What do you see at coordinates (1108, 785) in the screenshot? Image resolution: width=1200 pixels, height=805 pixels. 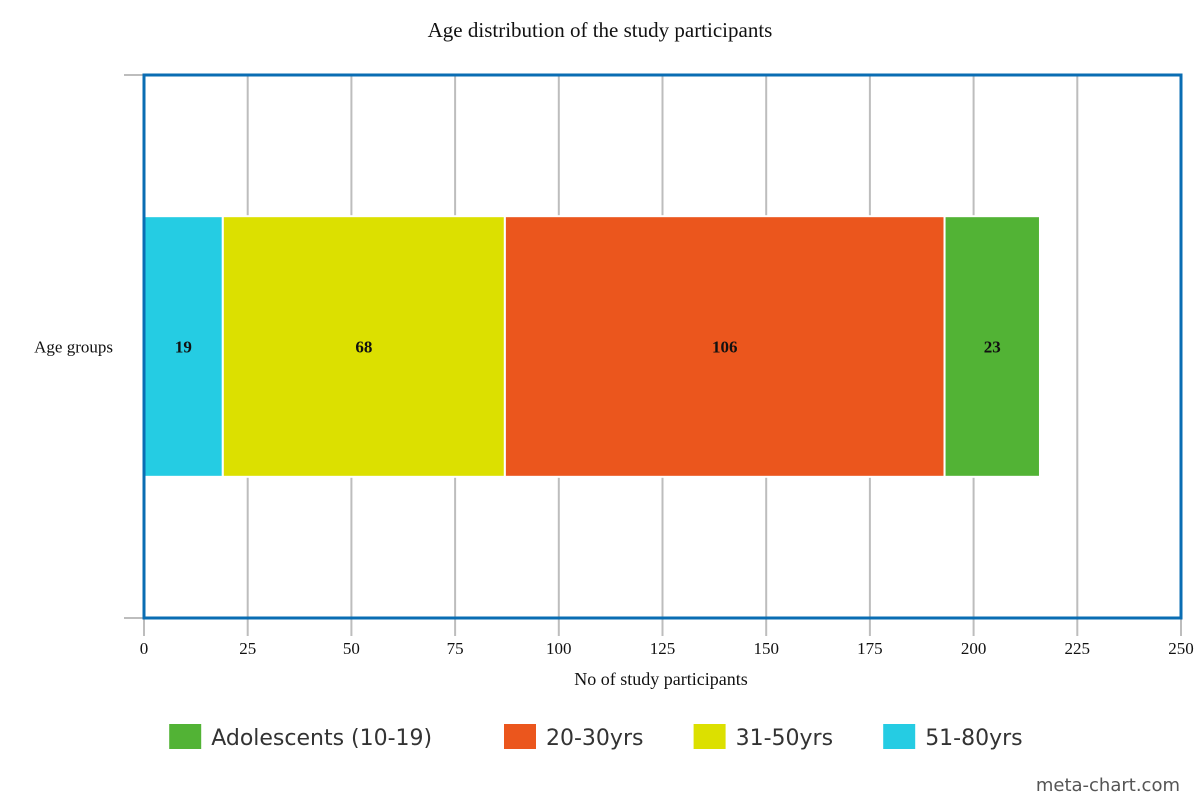 I see `credit-text: meta-chart.com` at bounding box center [1108, 785].